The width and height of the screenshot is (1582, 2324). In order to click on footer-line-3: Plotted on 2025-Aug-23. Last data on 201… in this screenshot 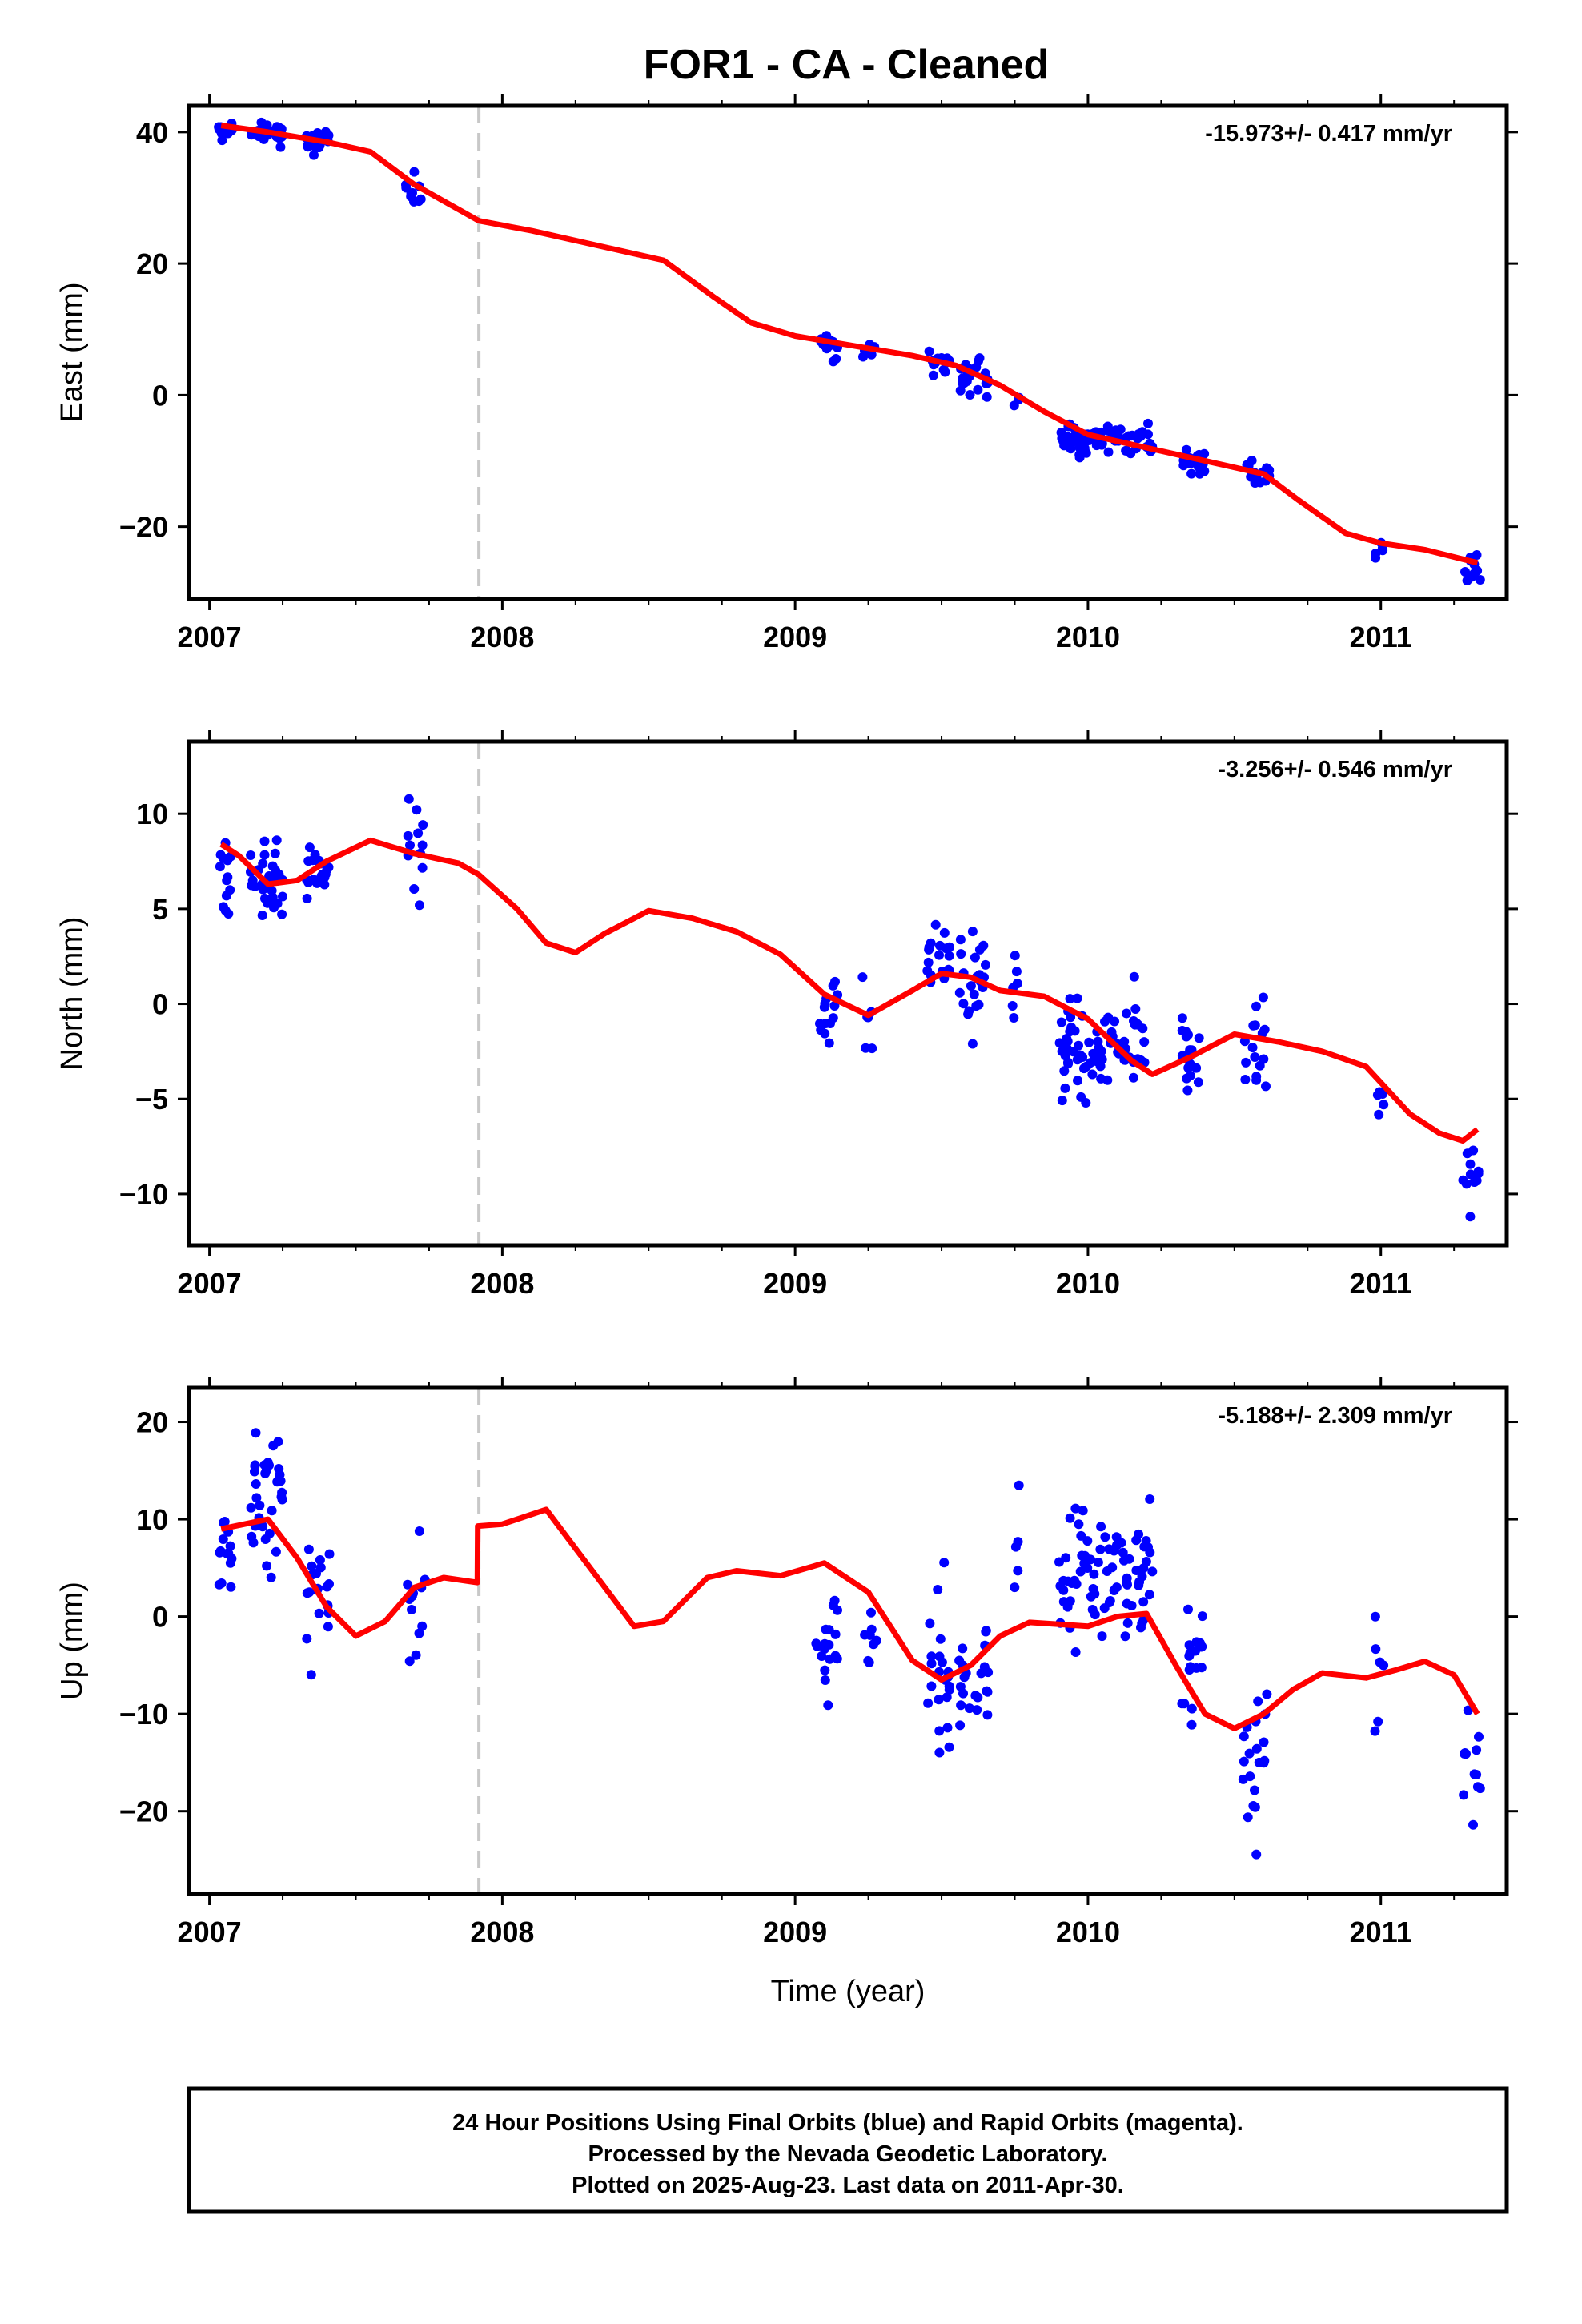, I will do `click(848, 2185)`.